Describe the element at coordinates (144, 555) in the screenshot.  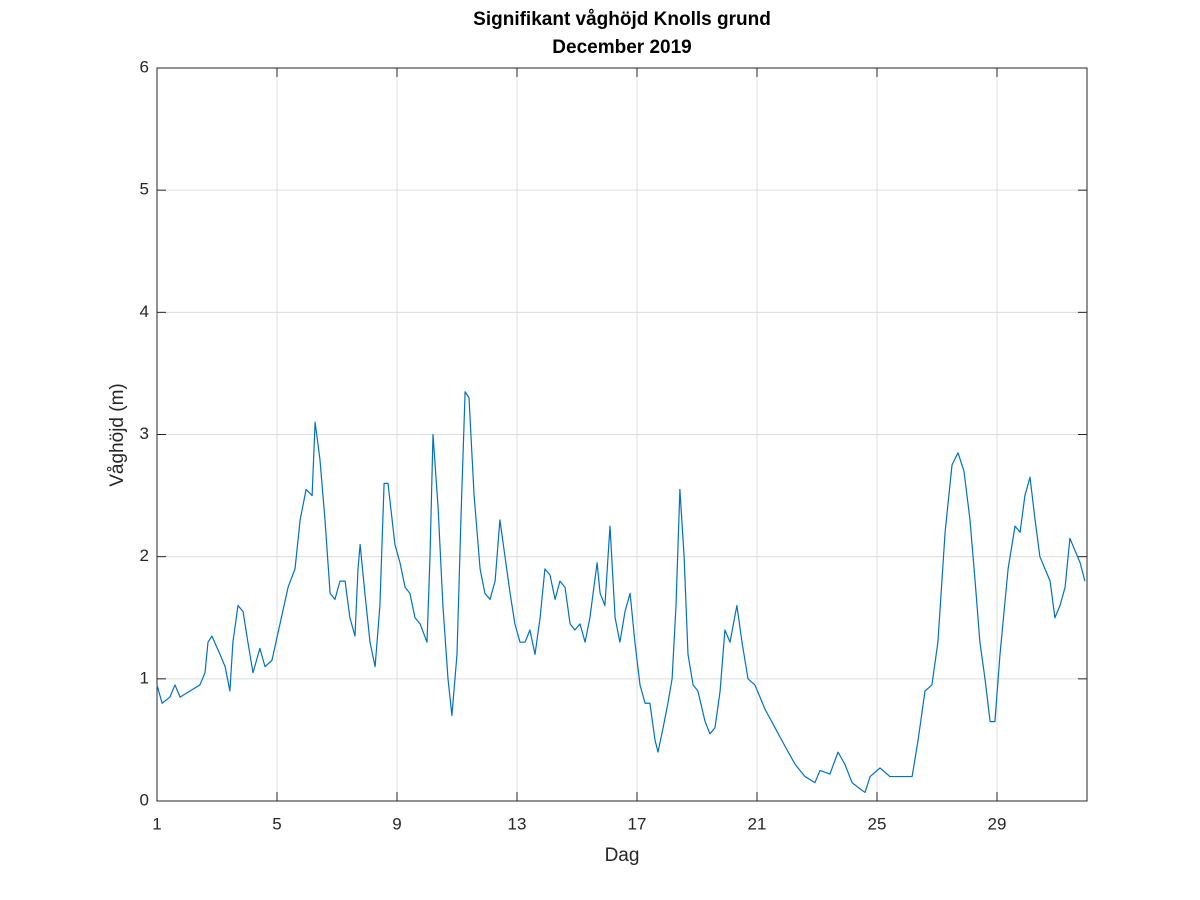
I see `y-tick-label: 2` at that location.